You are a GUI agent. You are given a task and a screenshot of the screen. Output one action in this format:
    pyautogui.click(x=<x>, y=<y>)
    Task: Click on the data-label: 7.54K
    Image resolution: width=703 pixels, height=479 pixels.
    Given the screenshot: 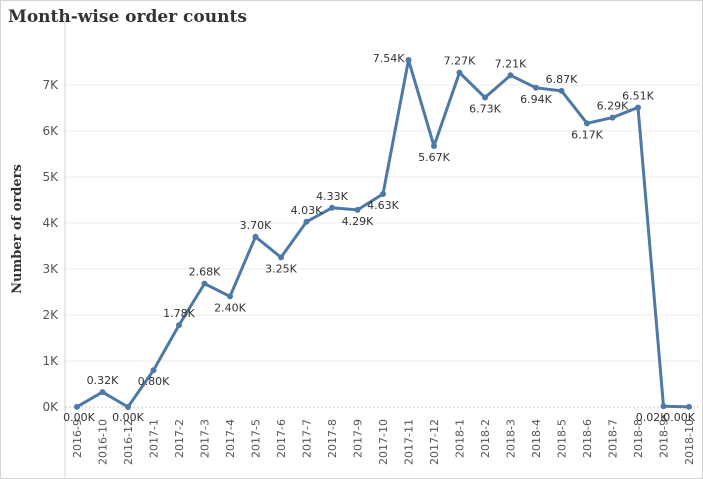 What is the action you would take?
    pyautogui.click(x=389, y=58)
    